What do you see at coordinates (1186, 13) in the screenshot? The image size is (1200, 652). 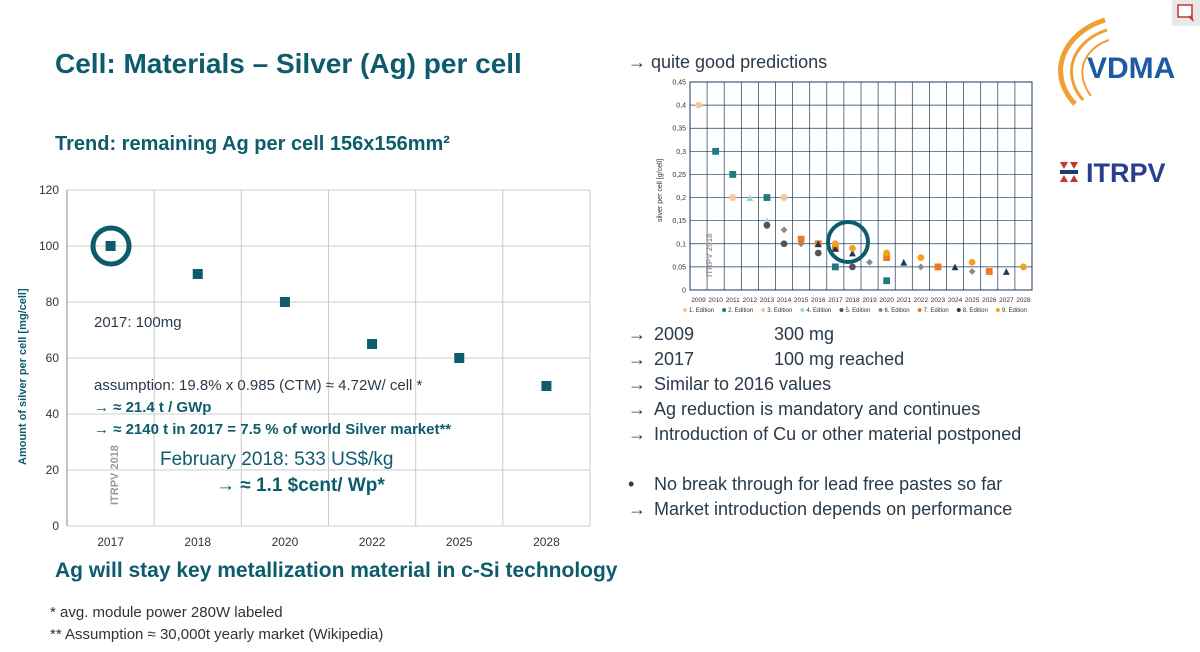 I see `comment-icon` at bounding box center [1186, 13].